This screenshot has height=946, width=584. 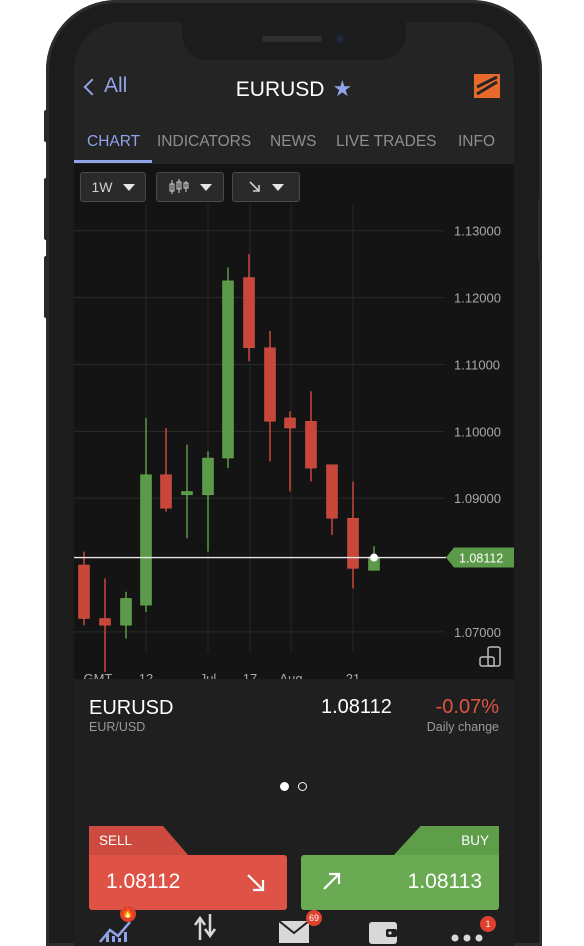 I want to click on bottom-nav: 🔥 69, so click(x=294, y=926).